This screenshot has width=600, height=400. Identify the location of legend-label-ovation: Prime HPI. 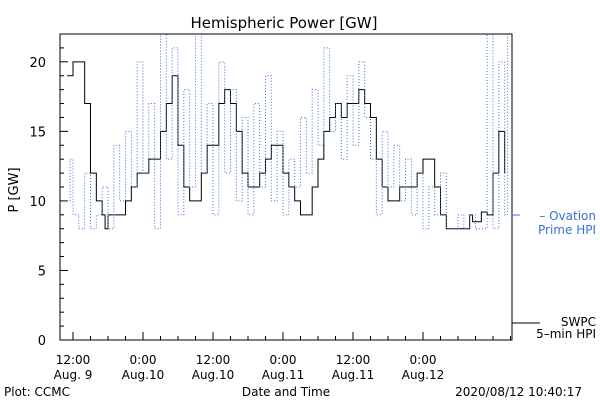
(567, 230).